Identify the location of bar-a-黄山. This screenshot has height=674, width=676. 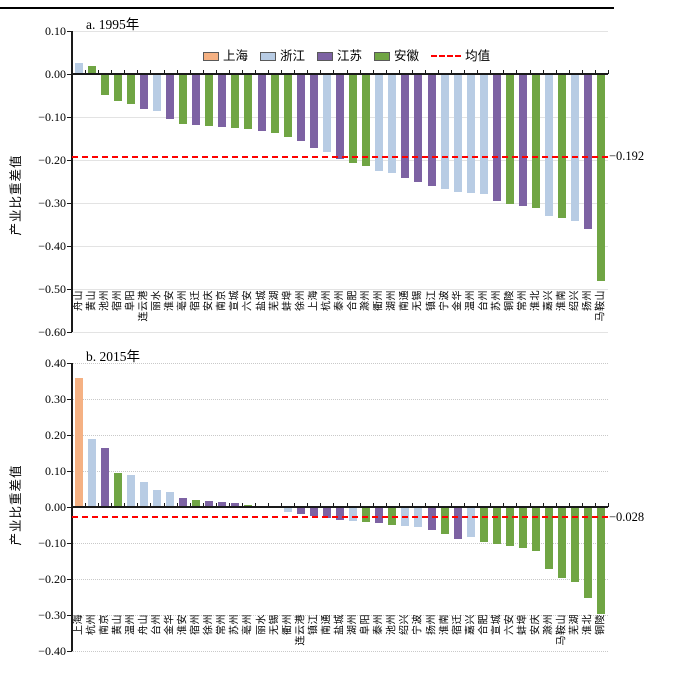
(91, 70).